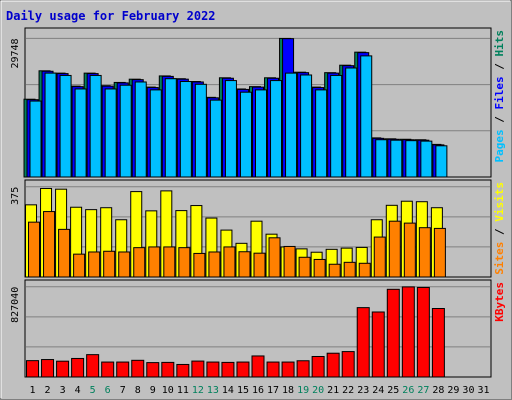 This screenshot has width=512, height=400. Describe the element at coordinates (483, 390) in the screenshot. I see `day-label: 31` at that location.